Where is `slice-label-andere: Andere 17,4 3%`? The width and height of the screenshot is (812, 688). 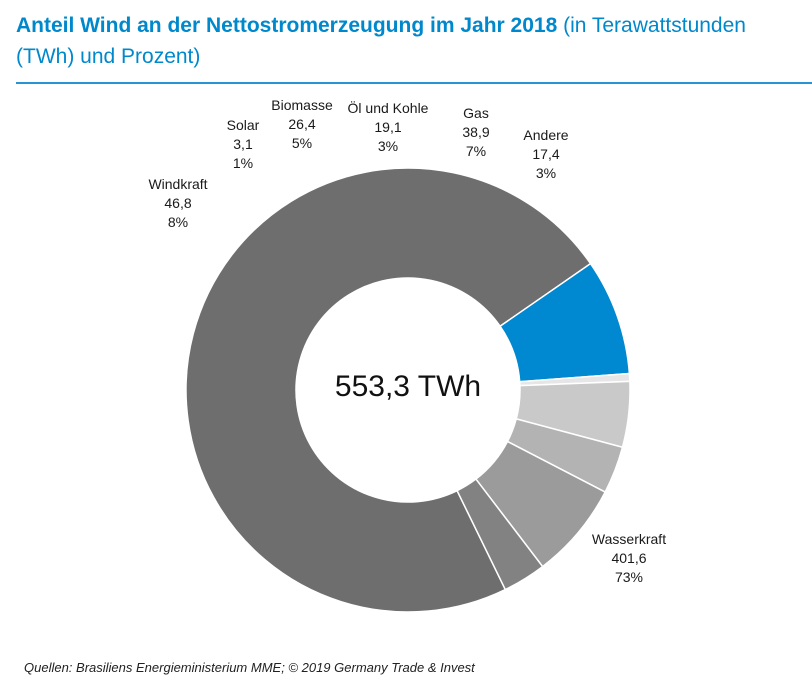 slice-label-andere: Andere 17,4 3% is located at coordinates (545, 154).